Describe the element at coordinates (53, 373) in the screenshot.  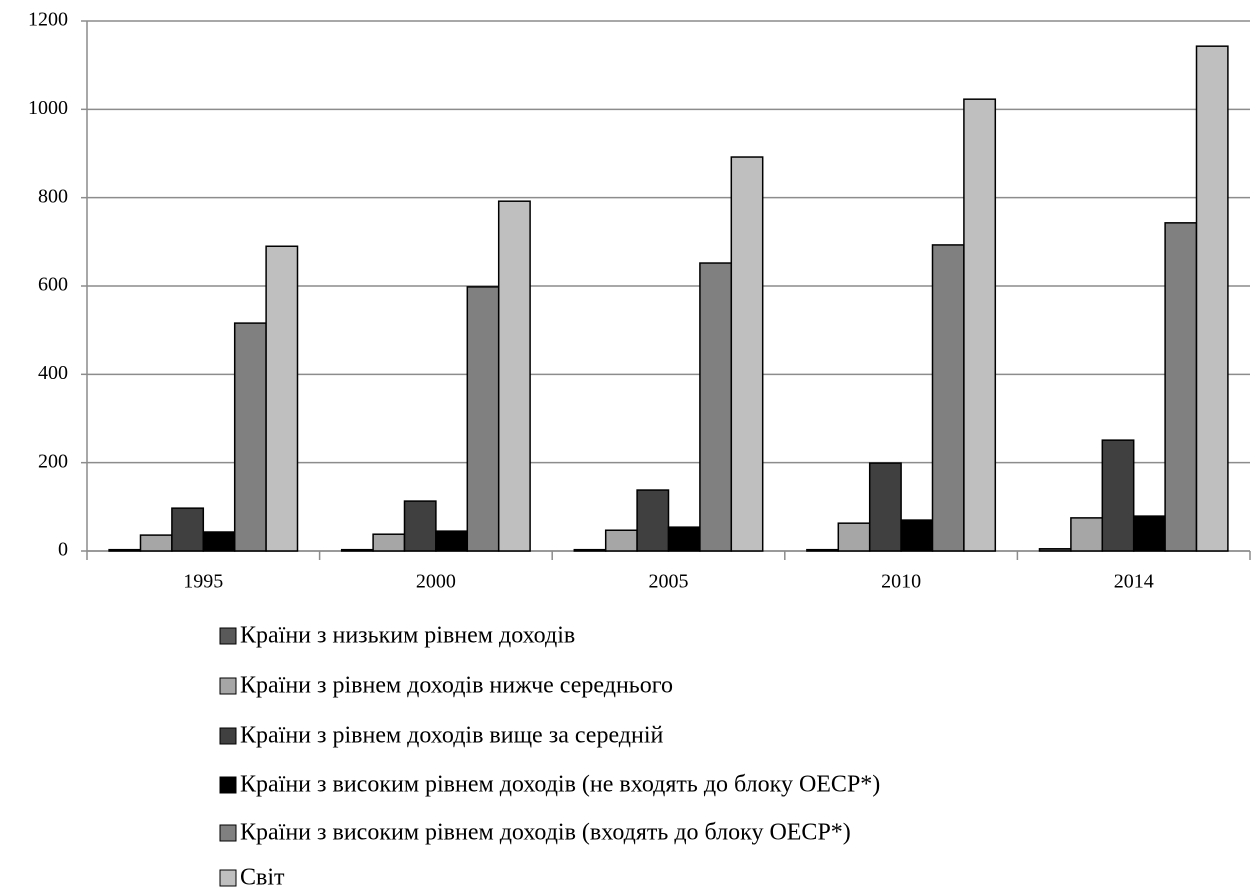
I see `y-tick-label: 400` at that location.